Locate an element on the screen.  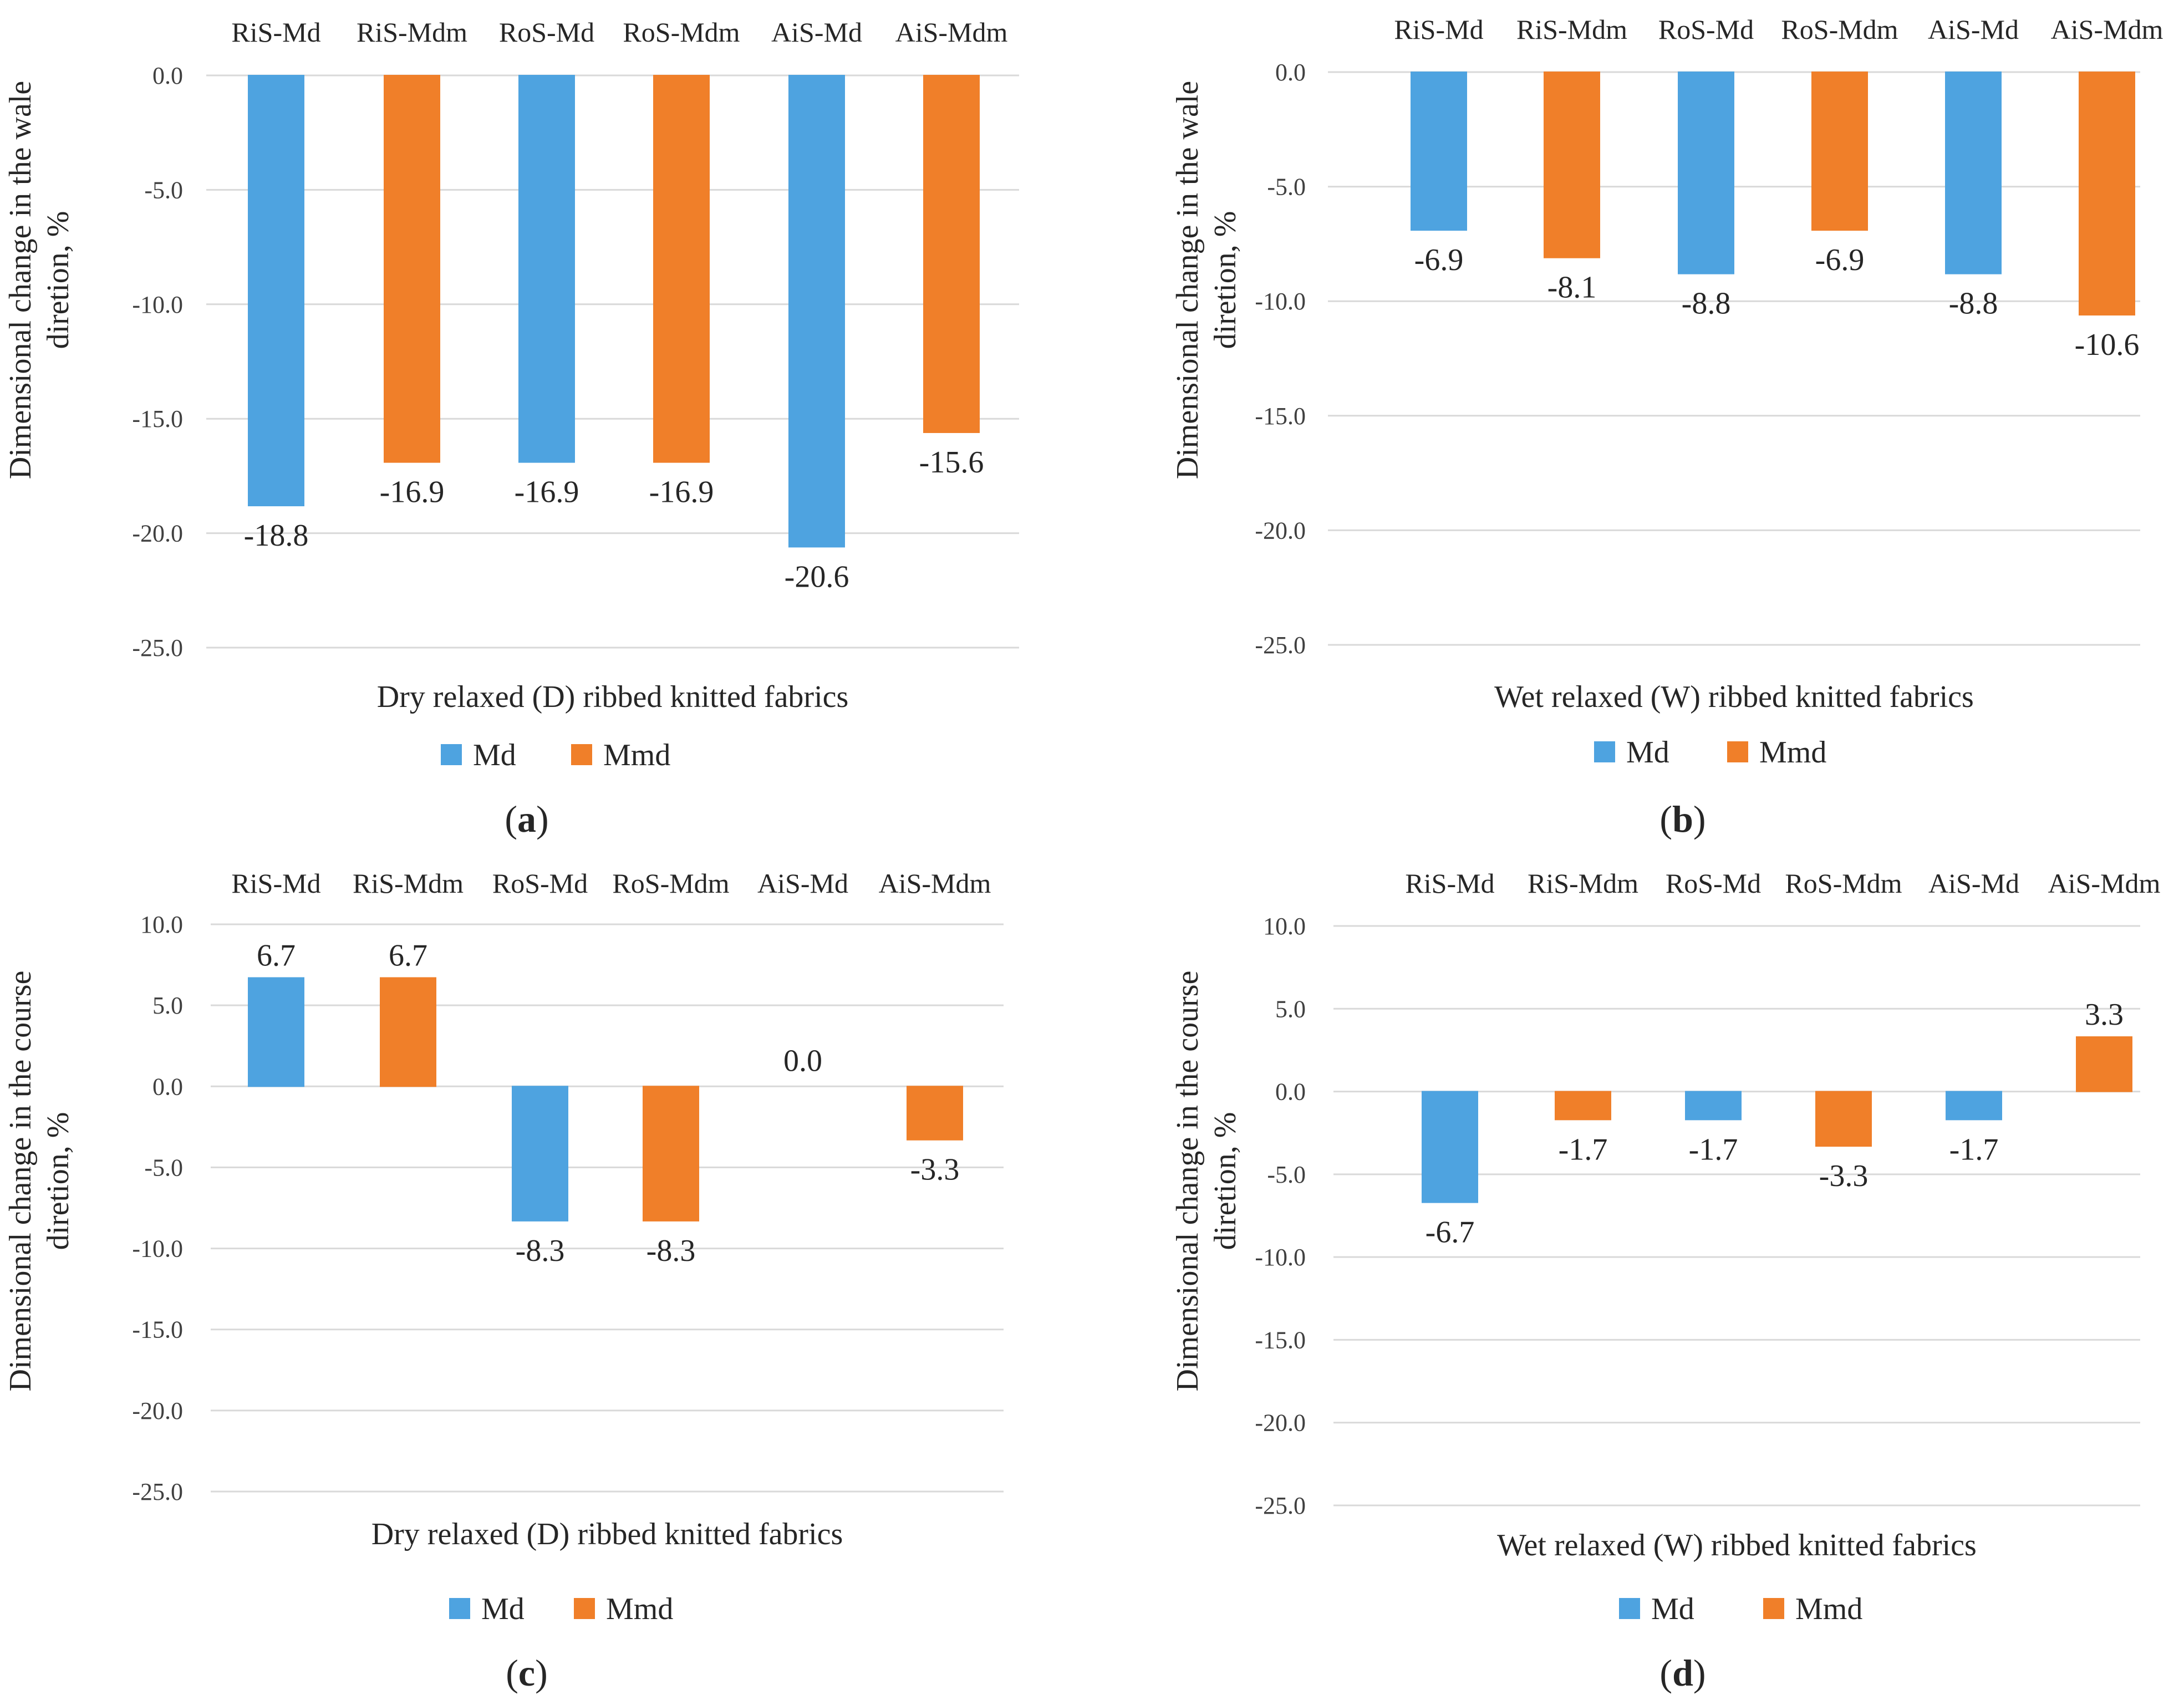
value-label: -15.6 is located at coordinates (951, 462).